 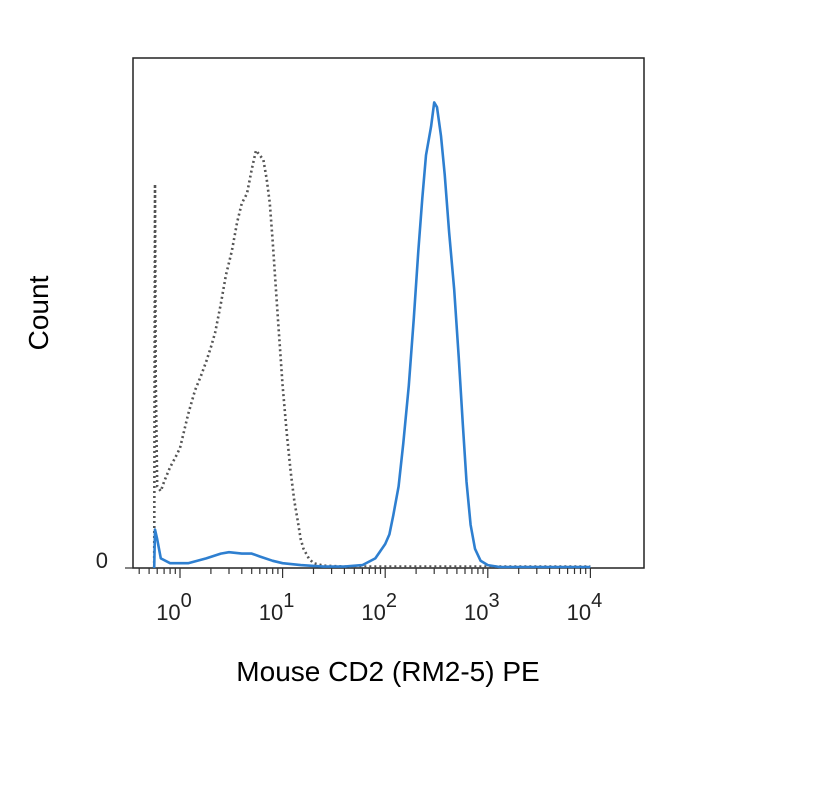 I want to click on x-tick-label: 10¹, so click(x=277, y=607).